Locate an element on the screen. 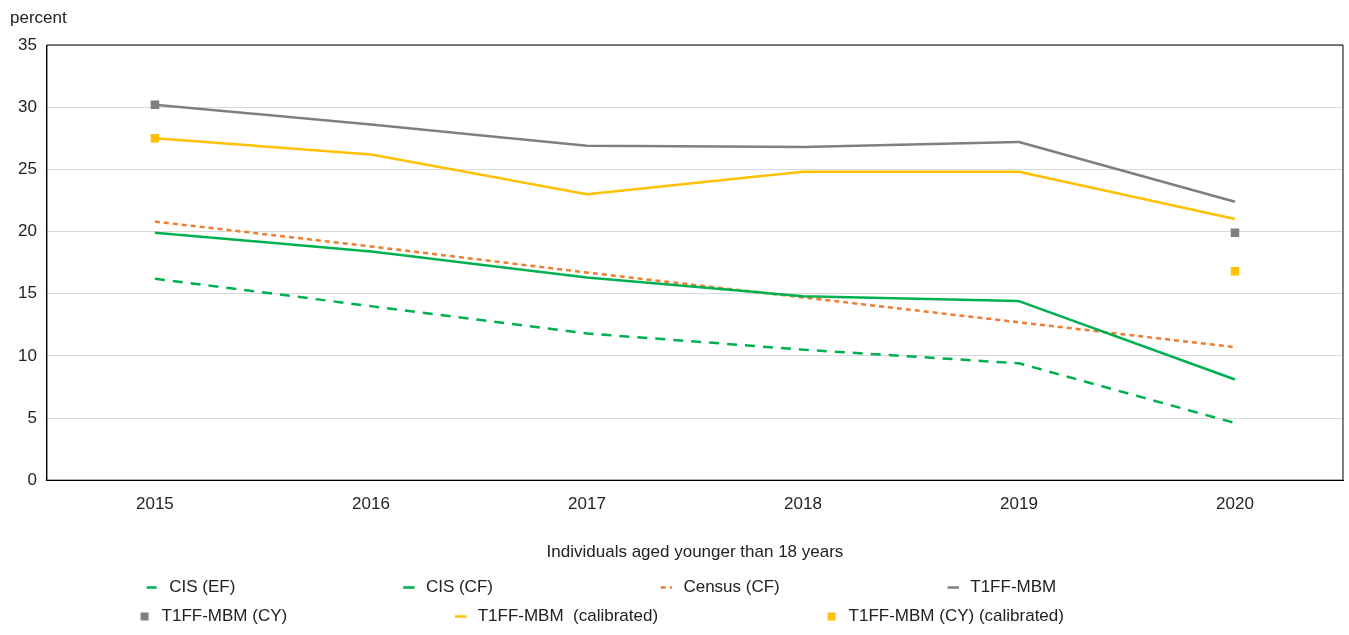 The height and width of the screenshot is (635, 1349). legend-label: T1FF-MBM (CY) is located at coordinates (301, 616).